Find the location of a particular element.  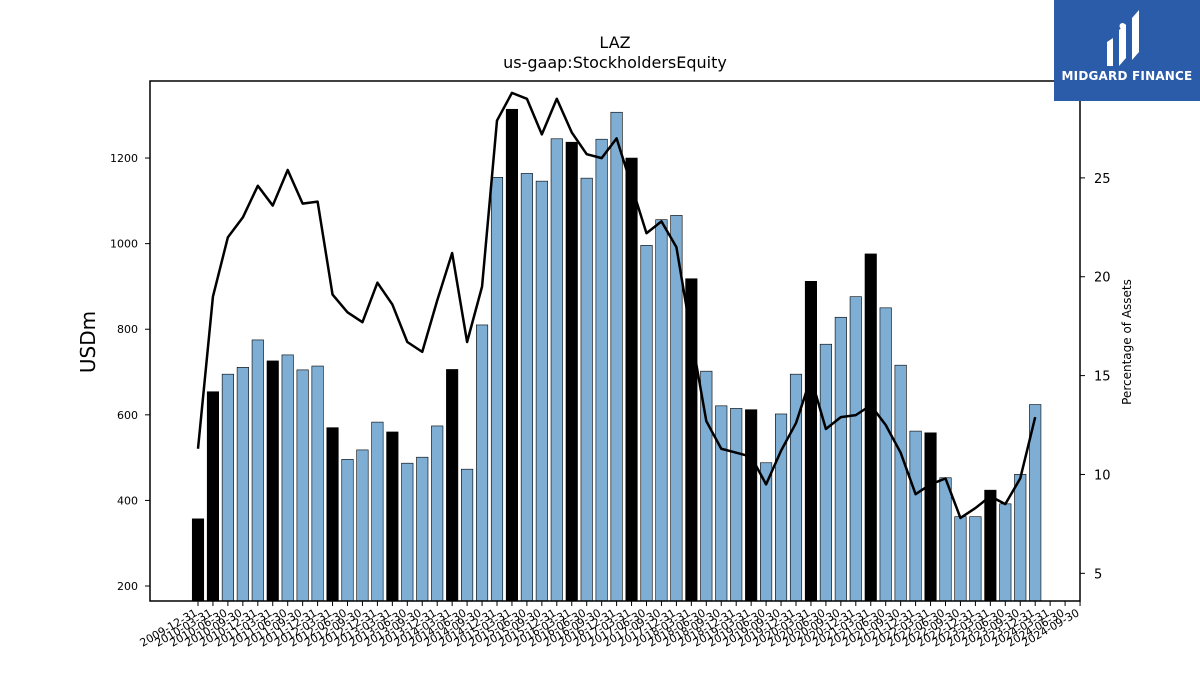

y-tick-label: 800 is located at coordinates (127, 329).